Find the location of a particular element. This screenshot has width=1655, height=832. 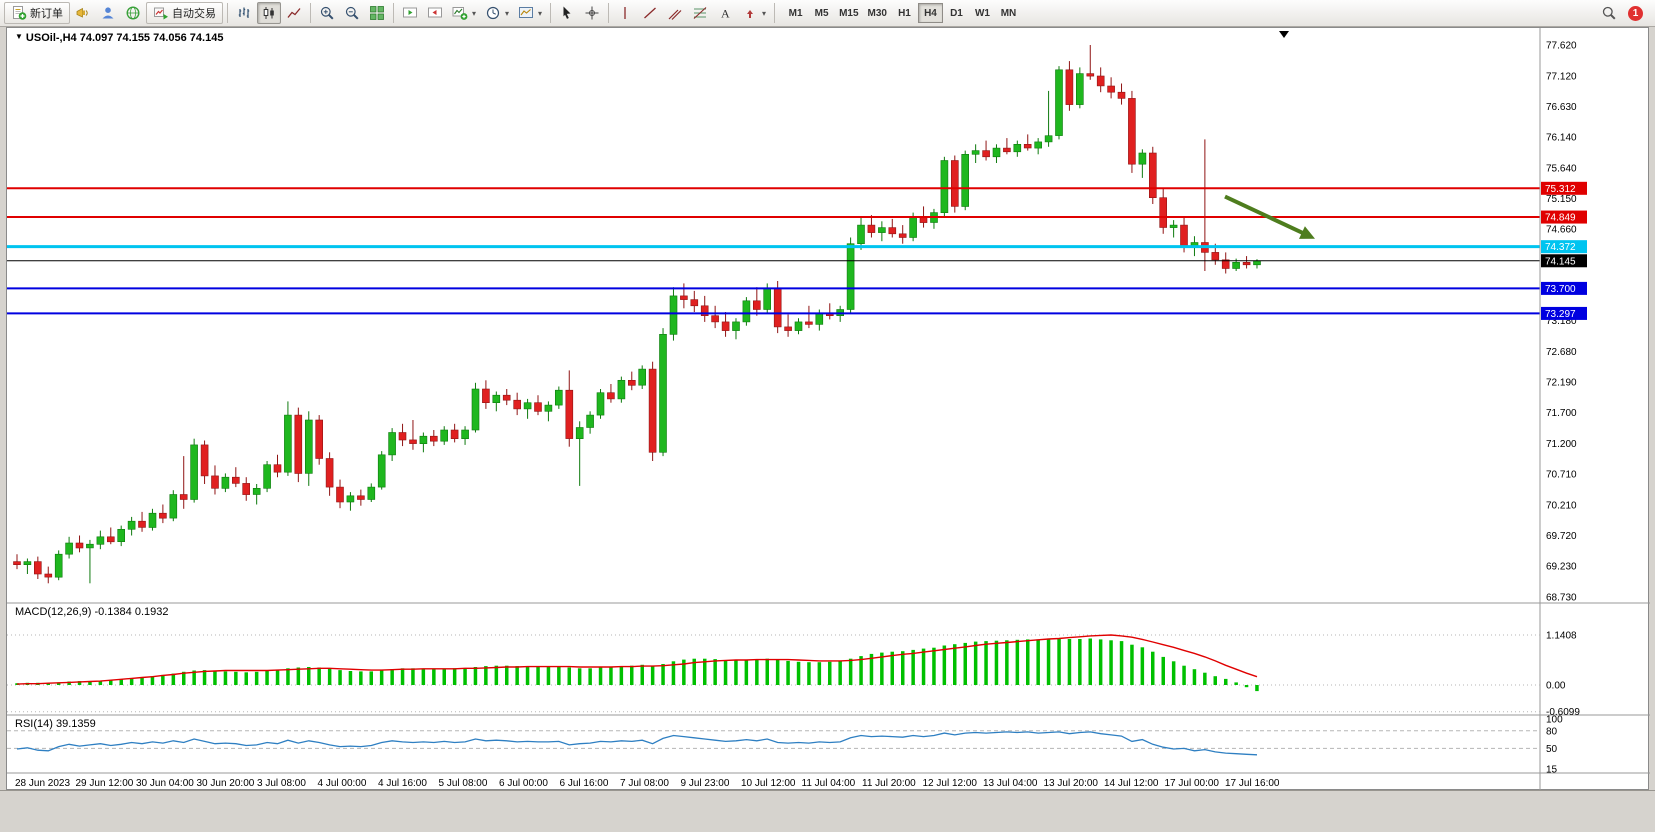

svg-text: 5 Jul 08:00 is located at coordinates (463, 783).